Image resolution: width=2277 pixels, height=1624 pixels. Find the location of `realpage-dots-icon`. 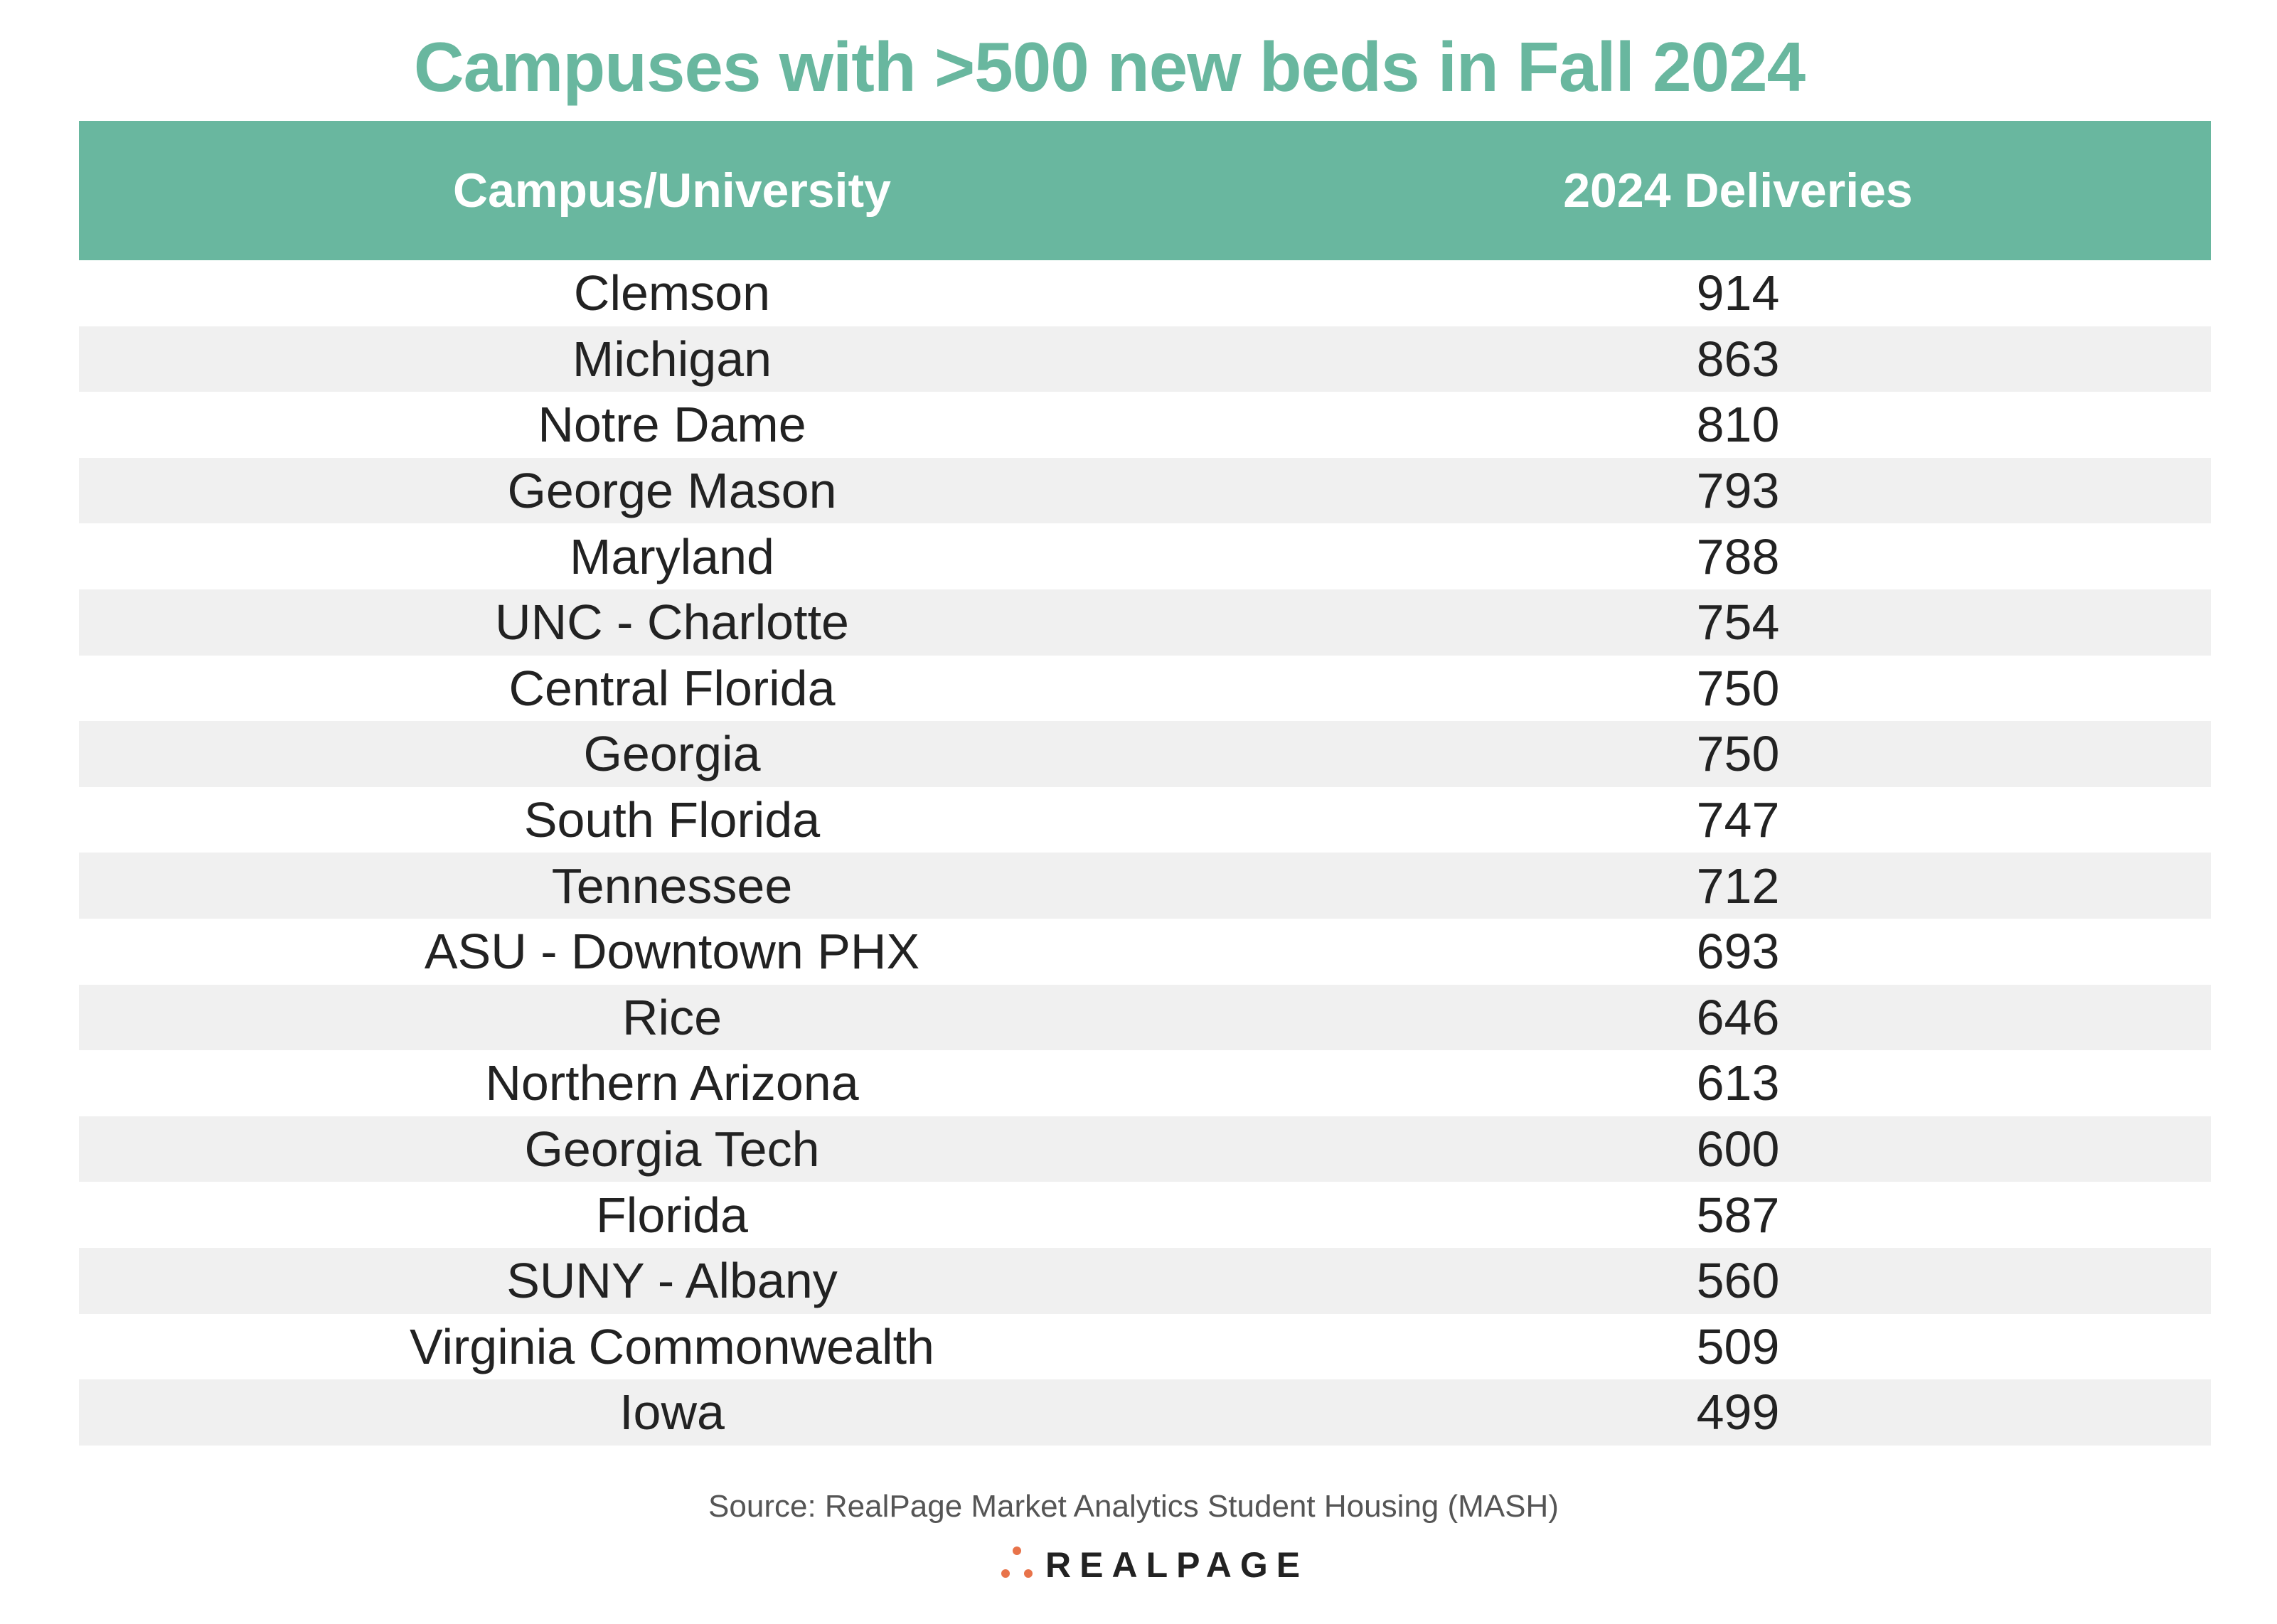

realpage-dots-icon is located at coordinates (1017, 1562).